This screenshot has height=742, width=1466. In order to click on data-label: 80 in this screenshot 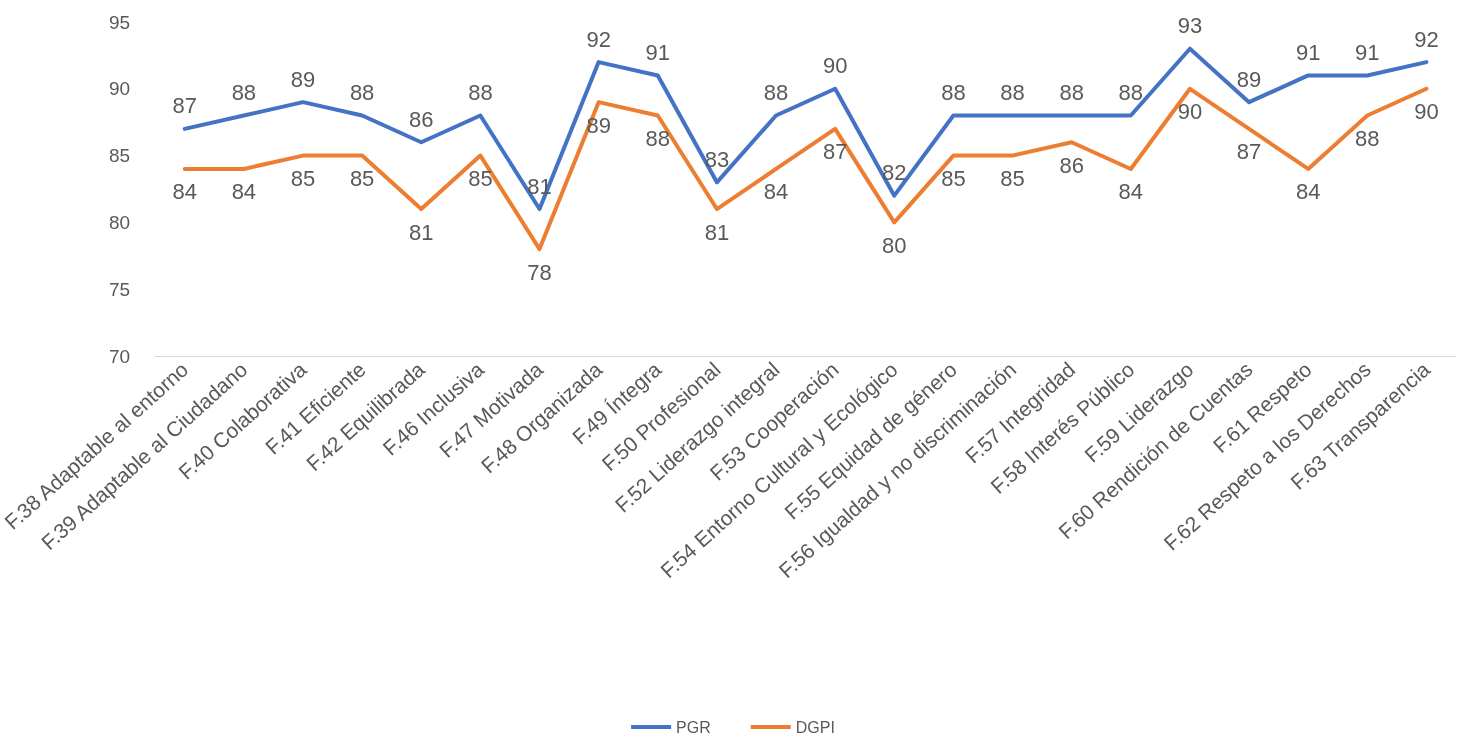, I will do `click(894, 245)`.